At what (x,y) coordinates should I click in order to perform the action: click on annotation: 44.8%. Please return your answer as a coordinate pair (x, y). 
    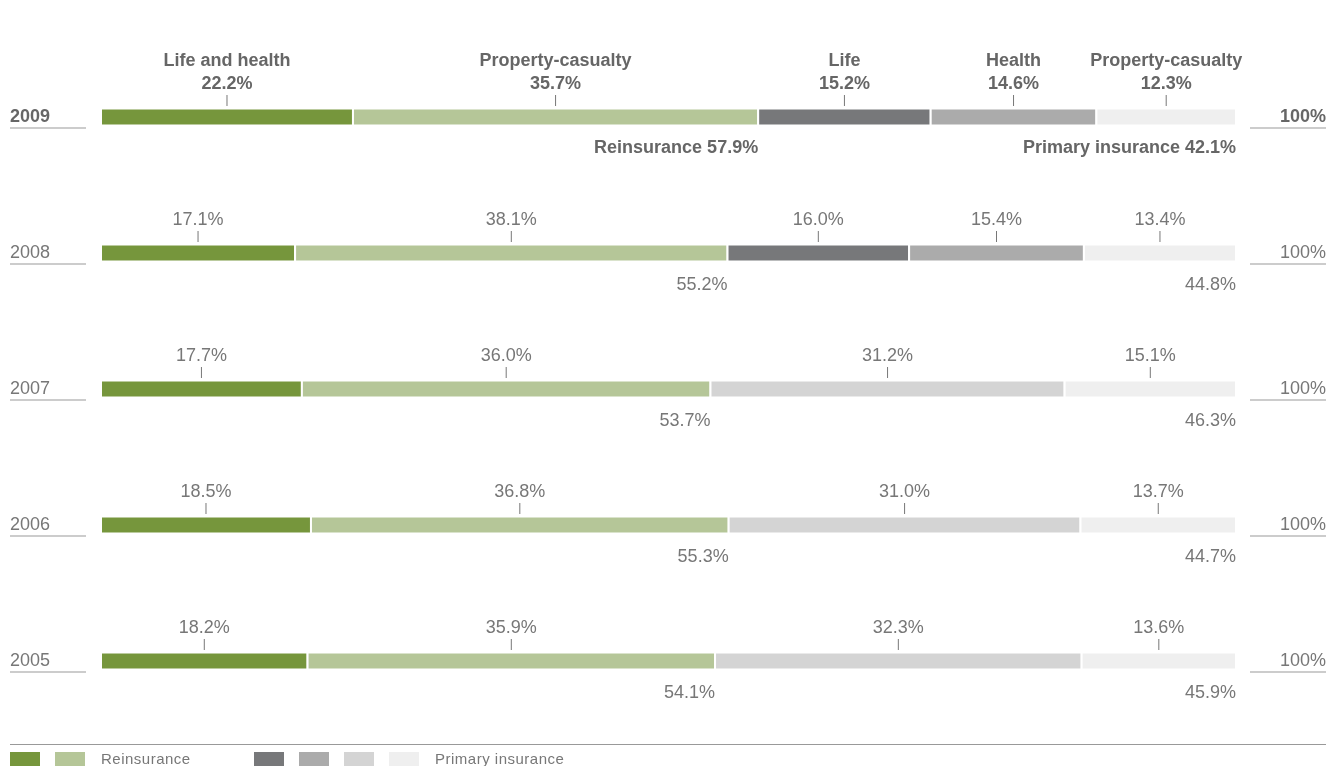
    Looking at the image, I should click on (1210, 284).